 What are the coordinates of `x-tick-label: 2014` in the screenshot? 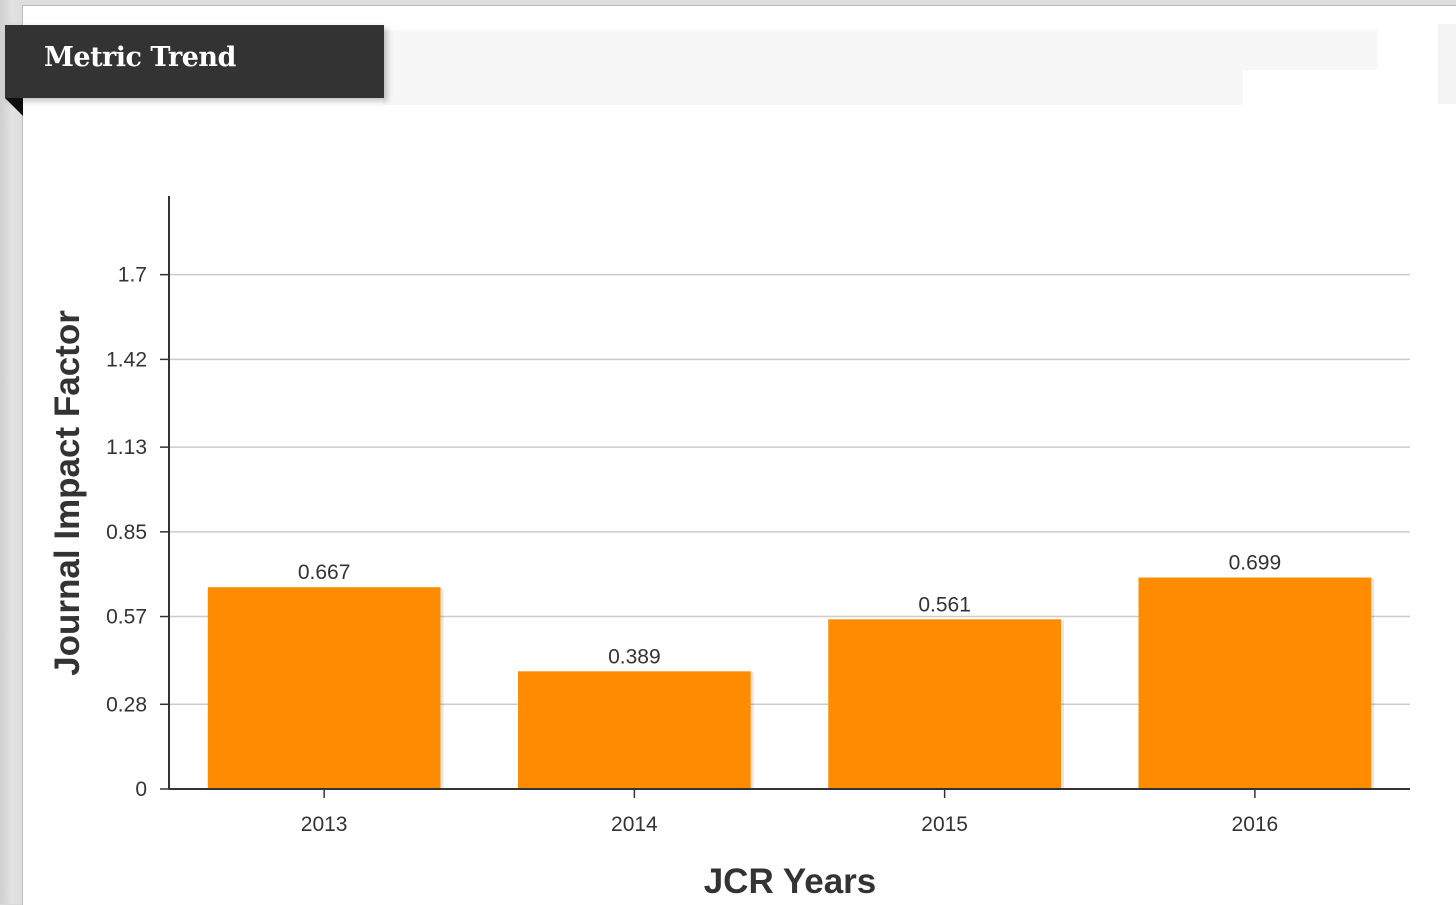 It's located at (634, 824).